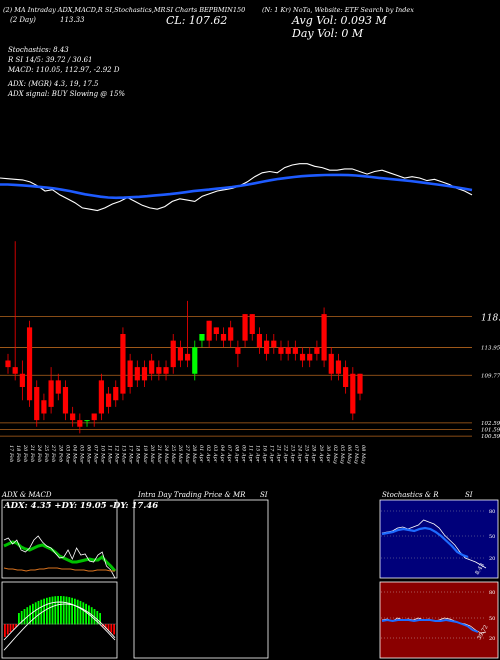  Describe the element at coordinates (363, 454) in the screenshot. I see `date-label-50: 08 May` at that location.